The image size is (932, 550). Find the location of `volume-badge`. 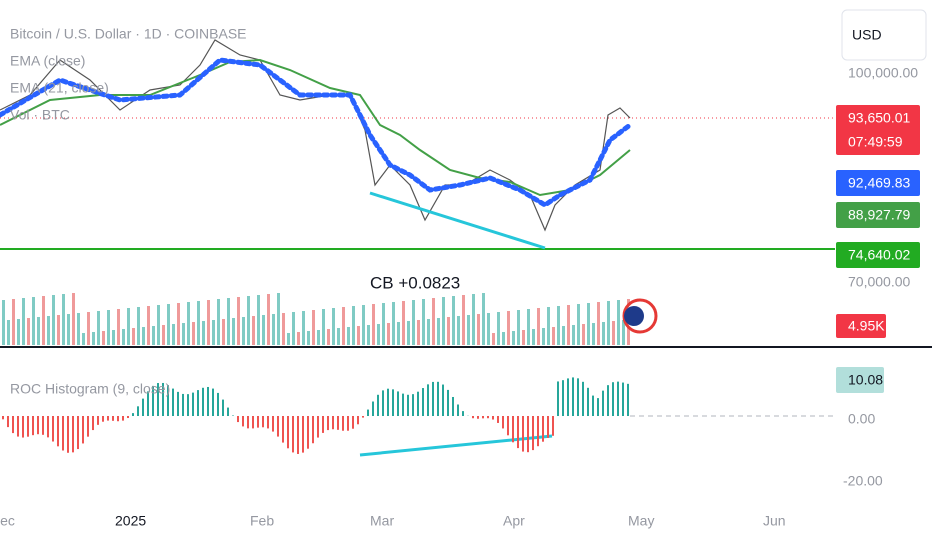

volume-badge is located at coordinates (861, 326).